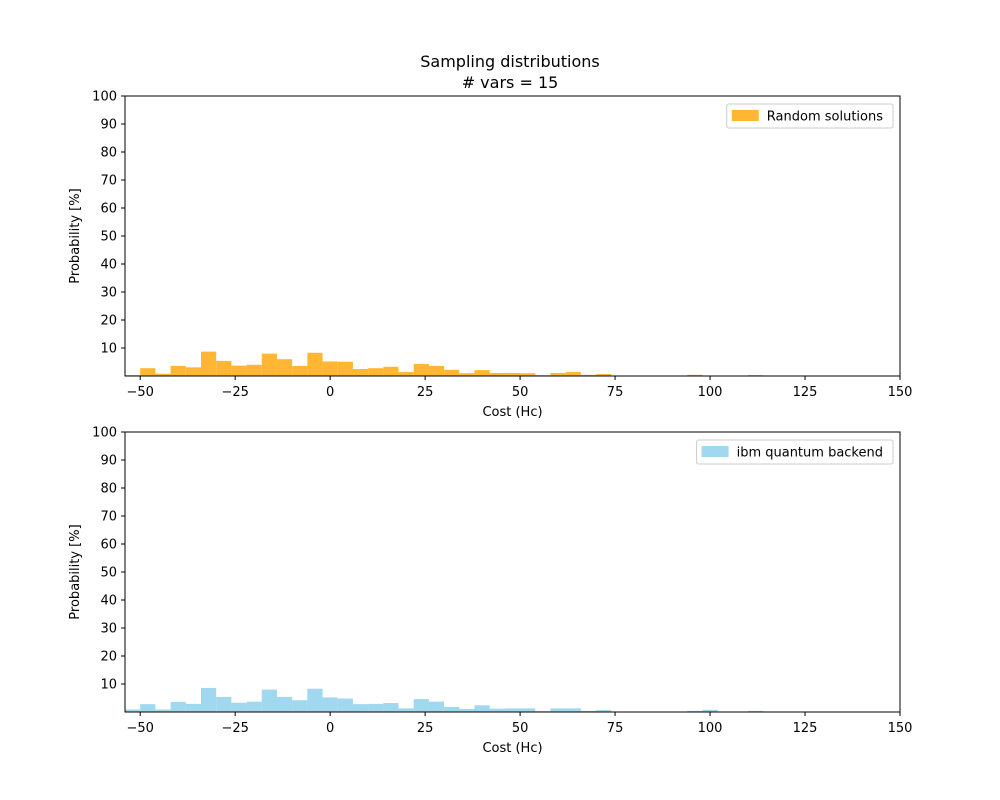 The image size is (1000, 800). I want to click on bottom-x-tick-label: 150, so click(900, 728).